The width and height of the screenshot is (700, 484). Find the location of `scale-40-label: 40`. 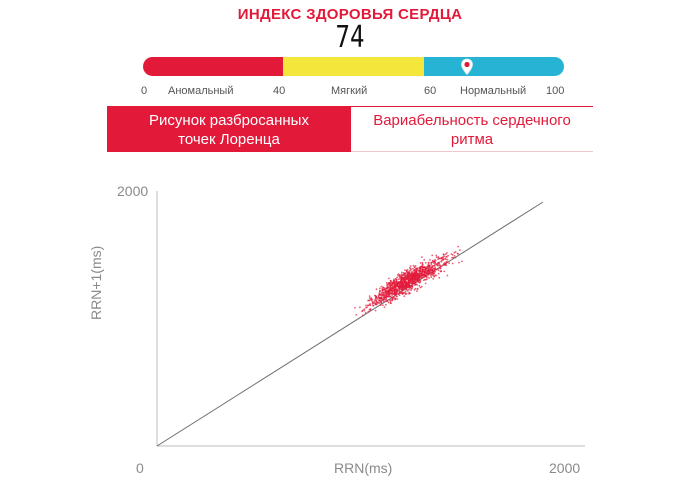

scale-40-label: 40 is located at coordinates (279, 91).